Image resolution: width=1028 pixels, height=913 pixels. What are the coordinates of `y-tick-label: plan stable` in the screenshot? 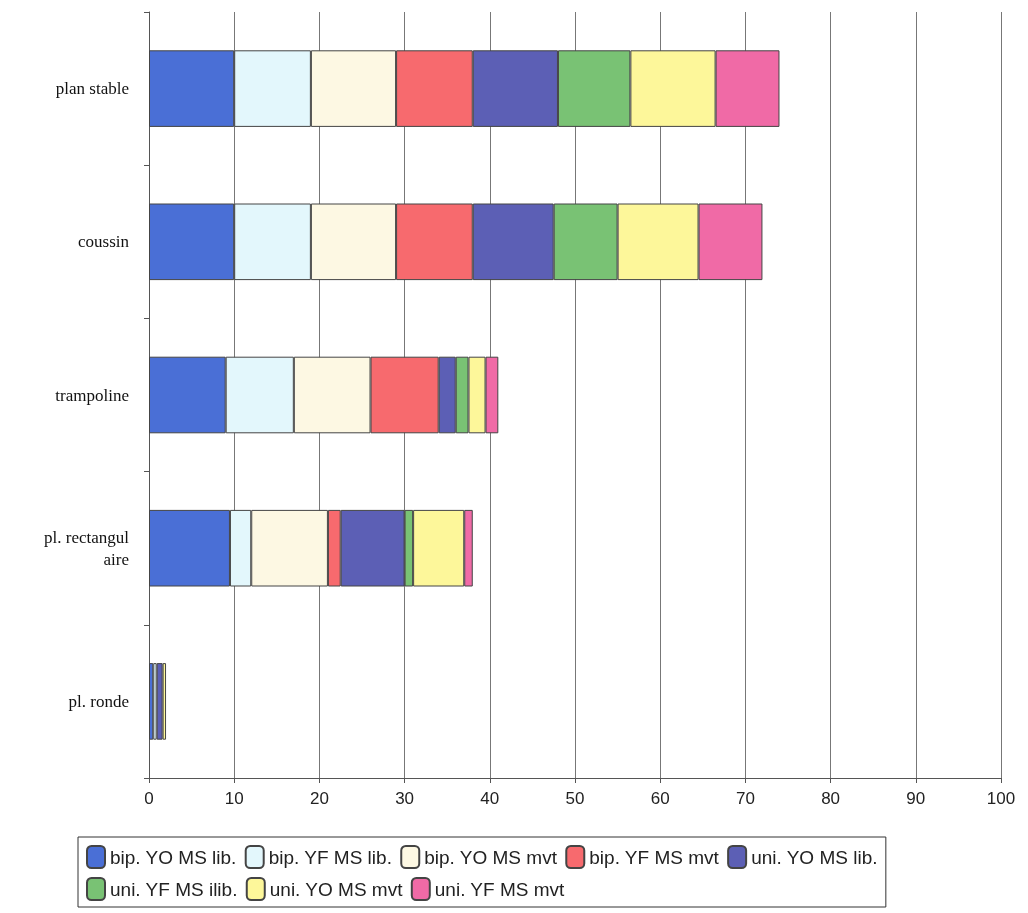 It's located at (92, 89).